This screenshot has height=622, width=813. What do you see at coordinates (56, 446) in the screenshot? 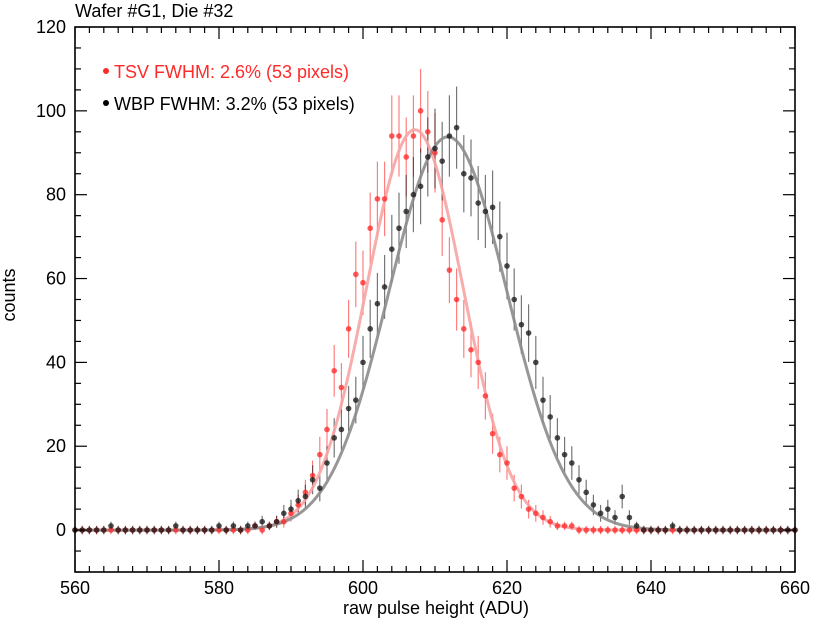
I see `y-tick-label: 20` at bounding box center [56, 446].